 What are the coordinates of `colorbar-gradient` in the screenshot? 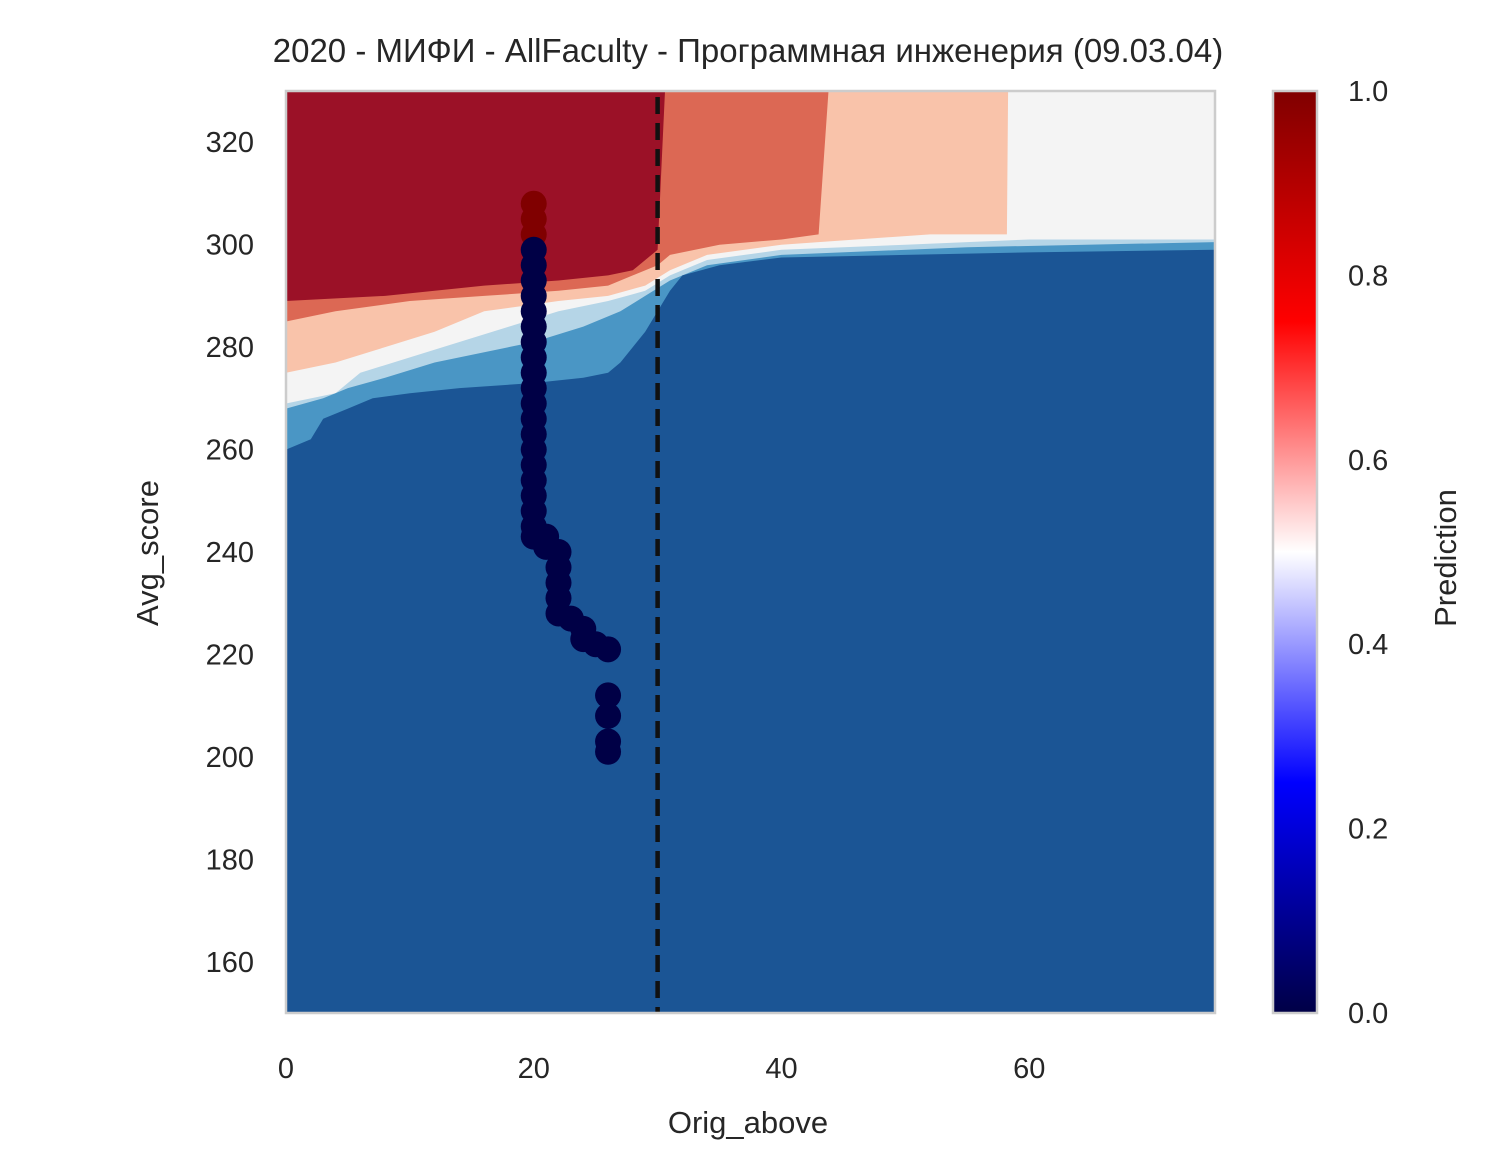 It's located at (1295, 552).